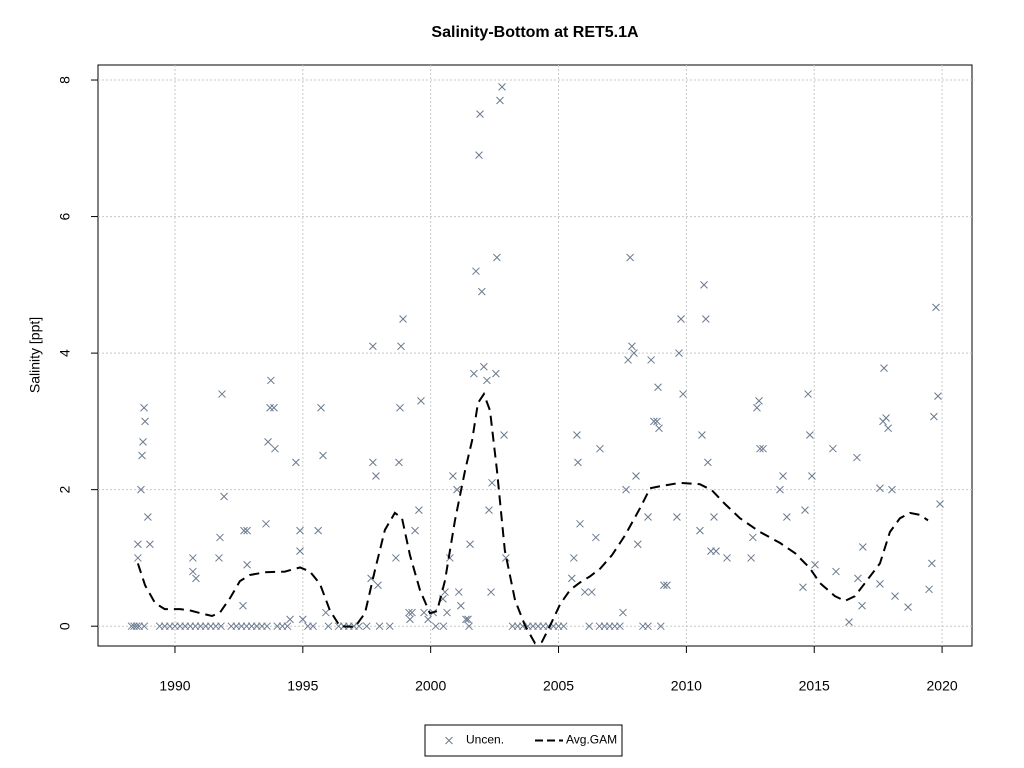  I want to click on legend-label: Uncen., so click(485, 740).